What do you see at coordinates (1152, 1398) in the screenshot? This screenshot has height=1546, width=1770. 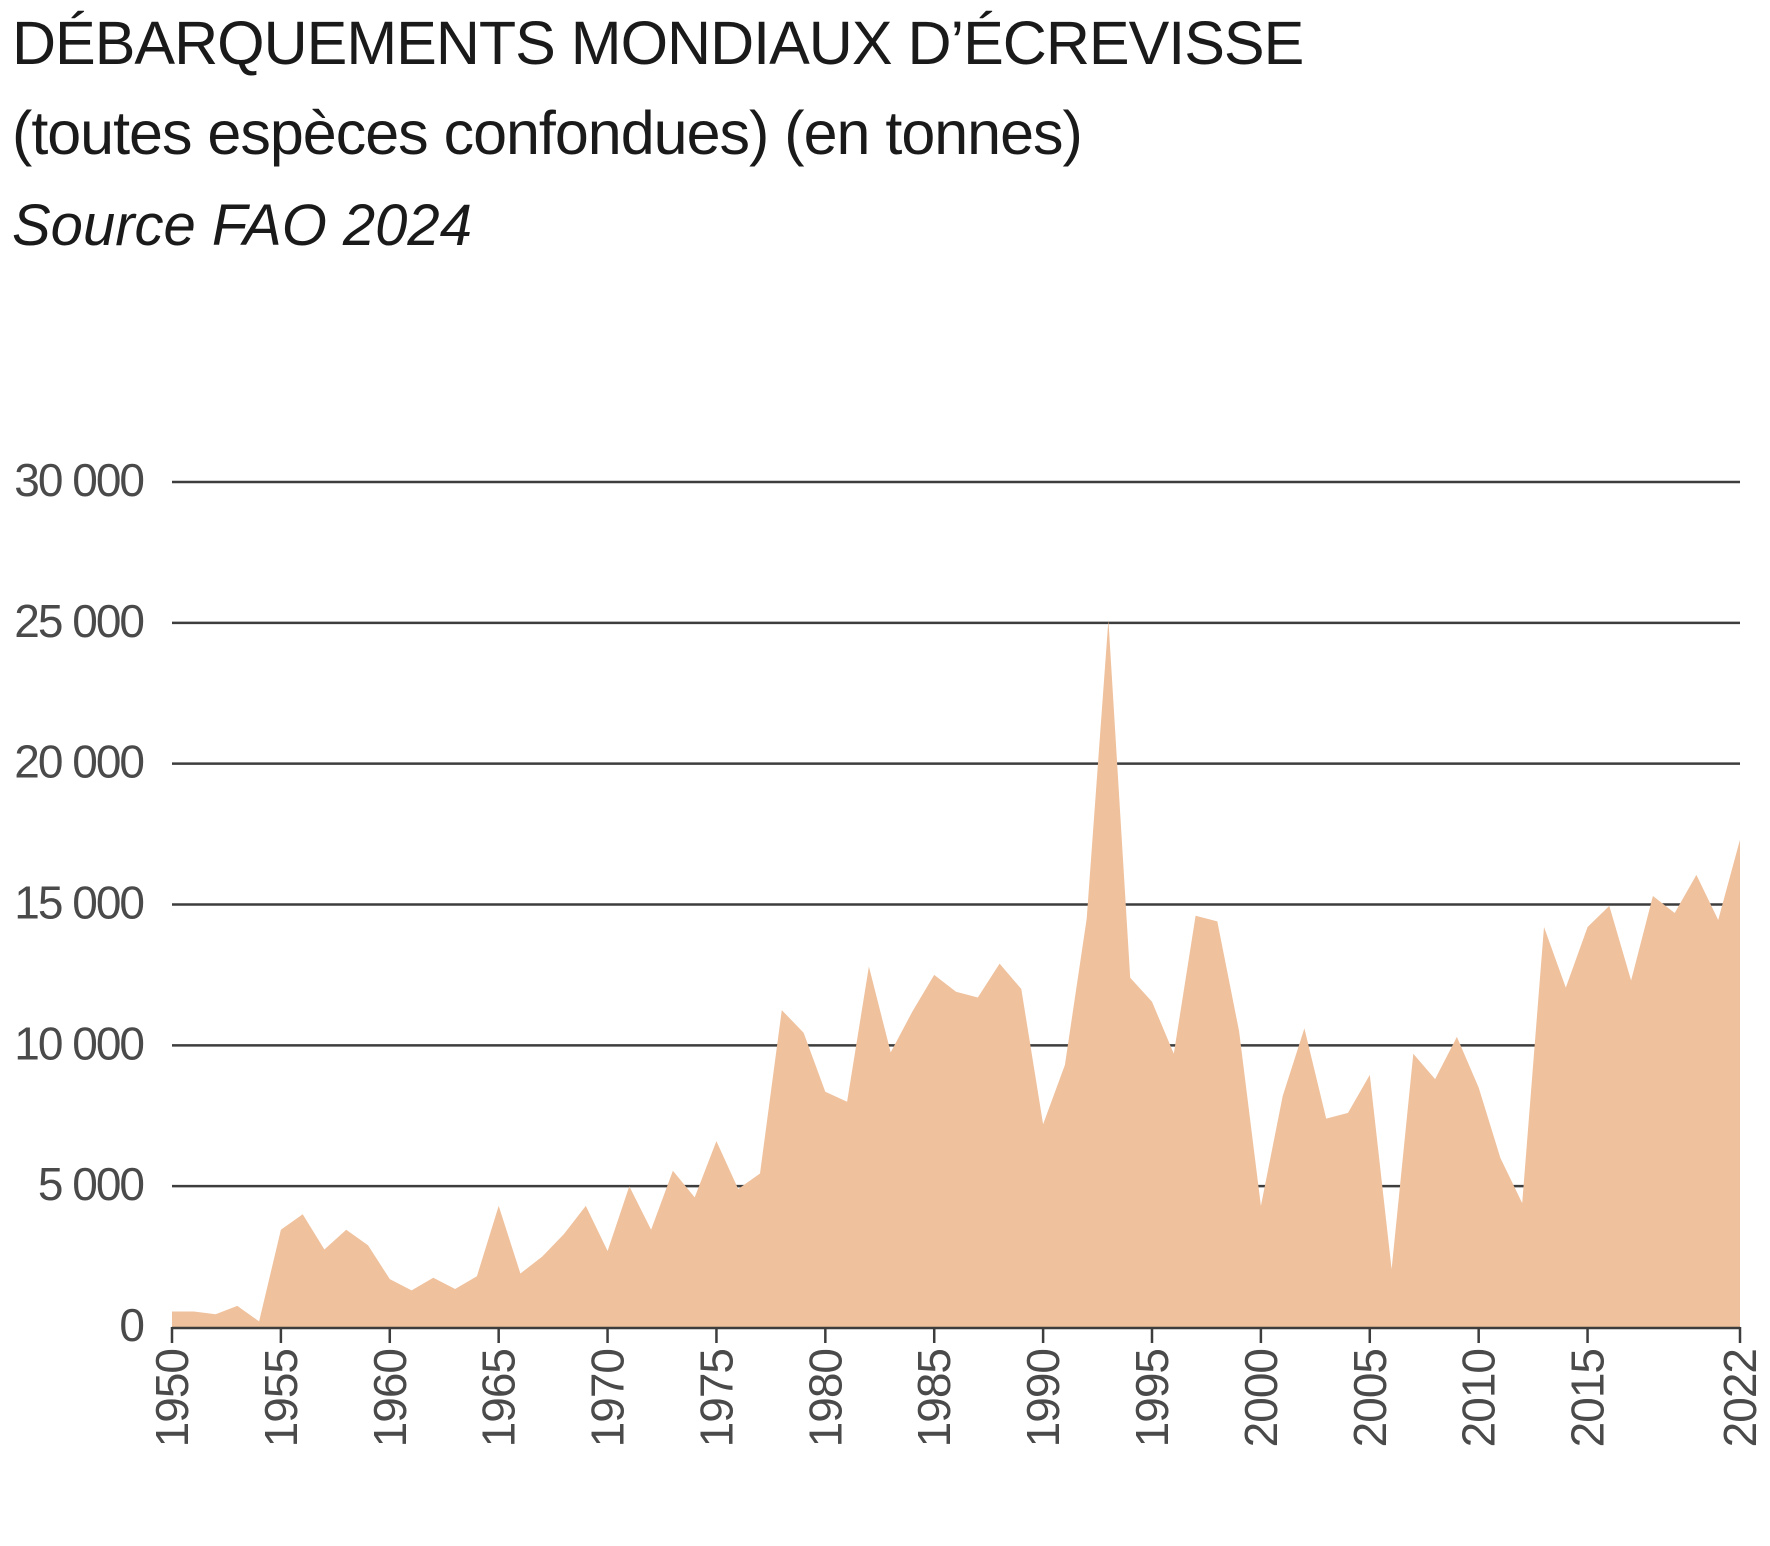 I see `x-tick-label: 1995` at bounding box center [1152, 1398].